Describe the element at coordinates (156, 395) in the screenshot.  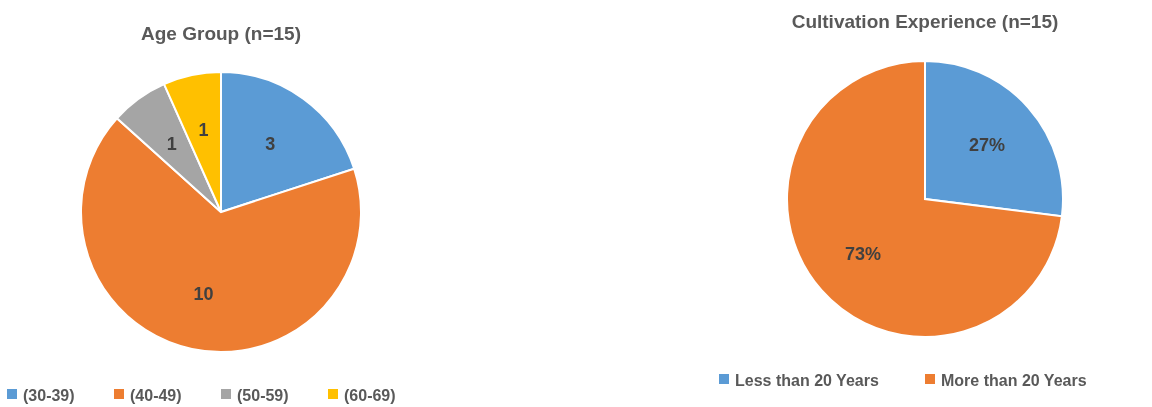
I see `legend-label: (40-49)` at that location.